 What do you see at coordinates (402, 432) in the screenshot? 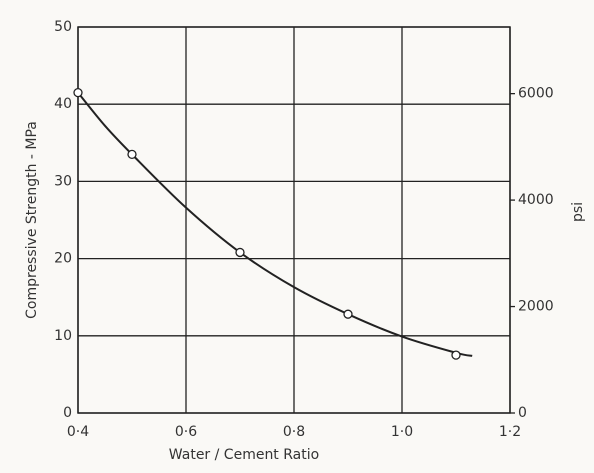
I see `x-tick-label: 1·0` at bounding box center [402, 432].